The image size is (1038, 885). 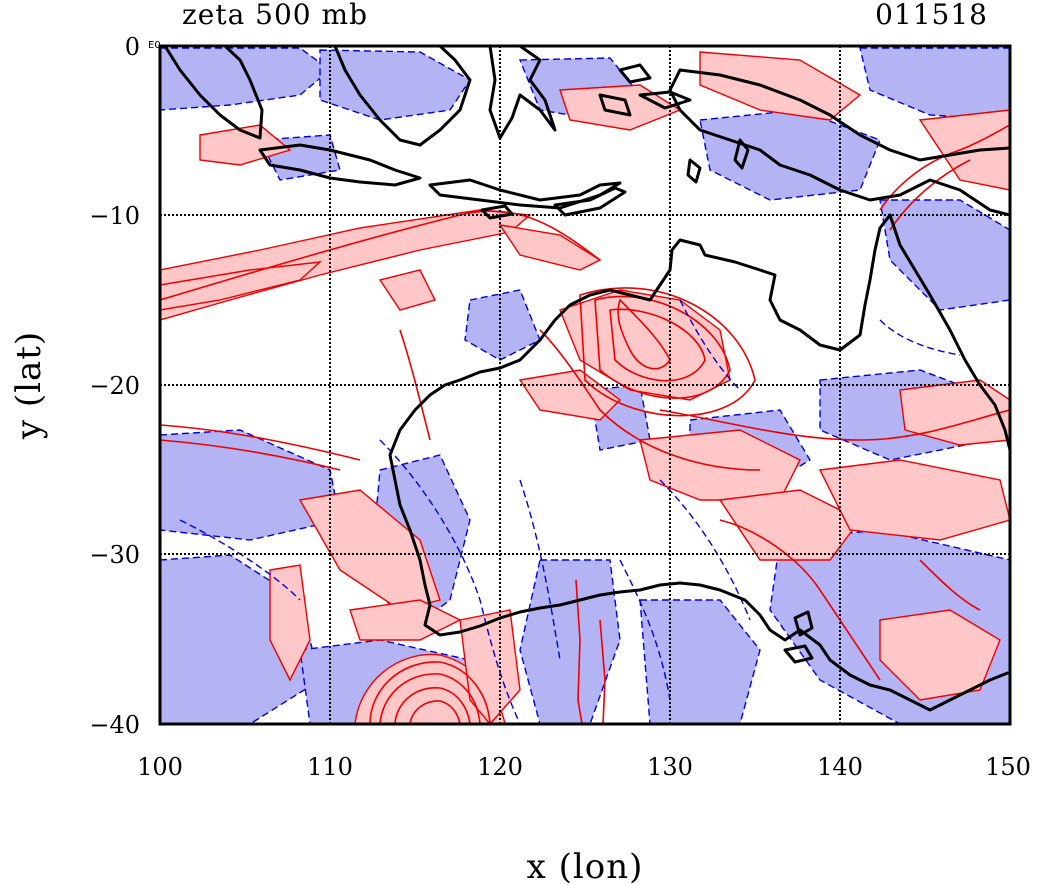 What do you see at coordinates (330, 767) in the screenshot?
I see `x-tick-label: 110` at bounding box center [330, 767].